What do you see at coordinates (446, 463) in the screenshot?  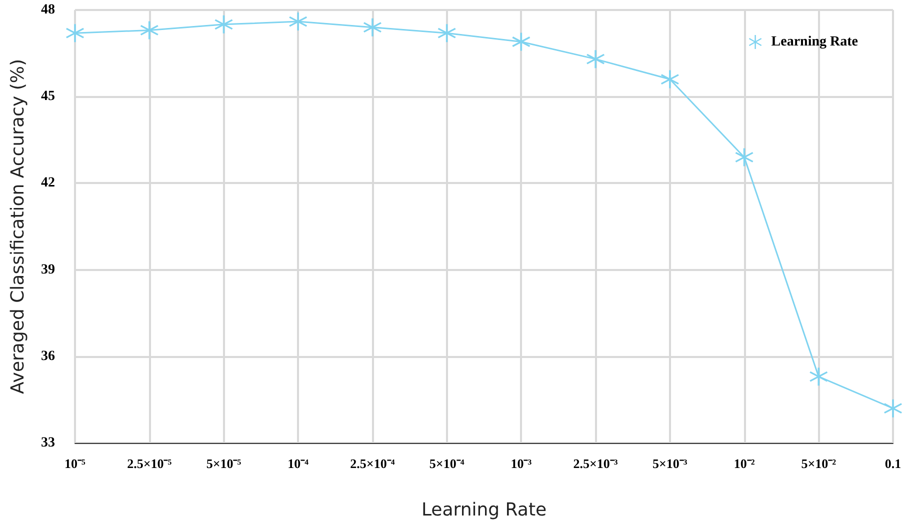 I see `x-tick-label: 5×10⁻⁴` at bounding box center [446, 463].